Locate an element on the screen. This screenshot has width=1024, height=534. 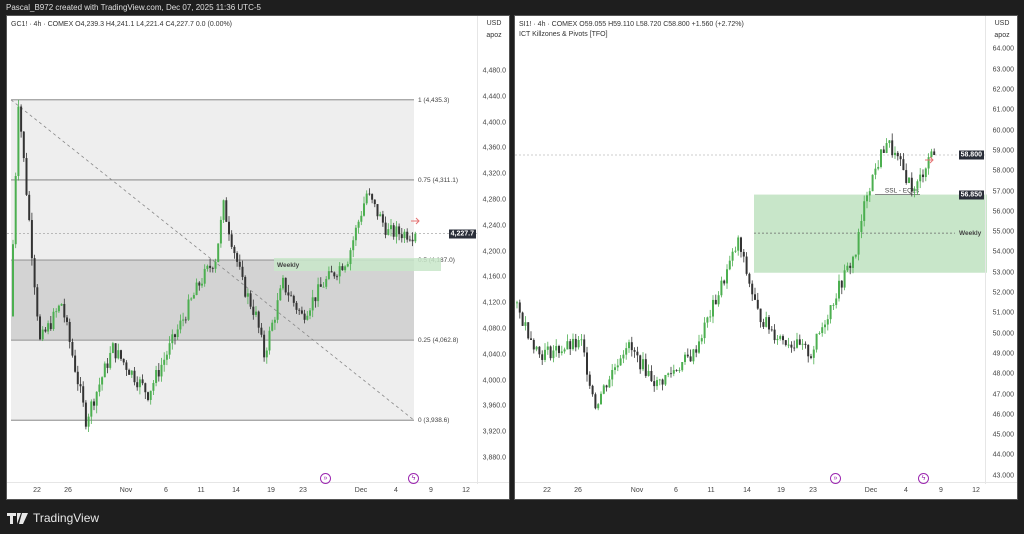
currency-label: USD is located at coordinates (1002, 23).